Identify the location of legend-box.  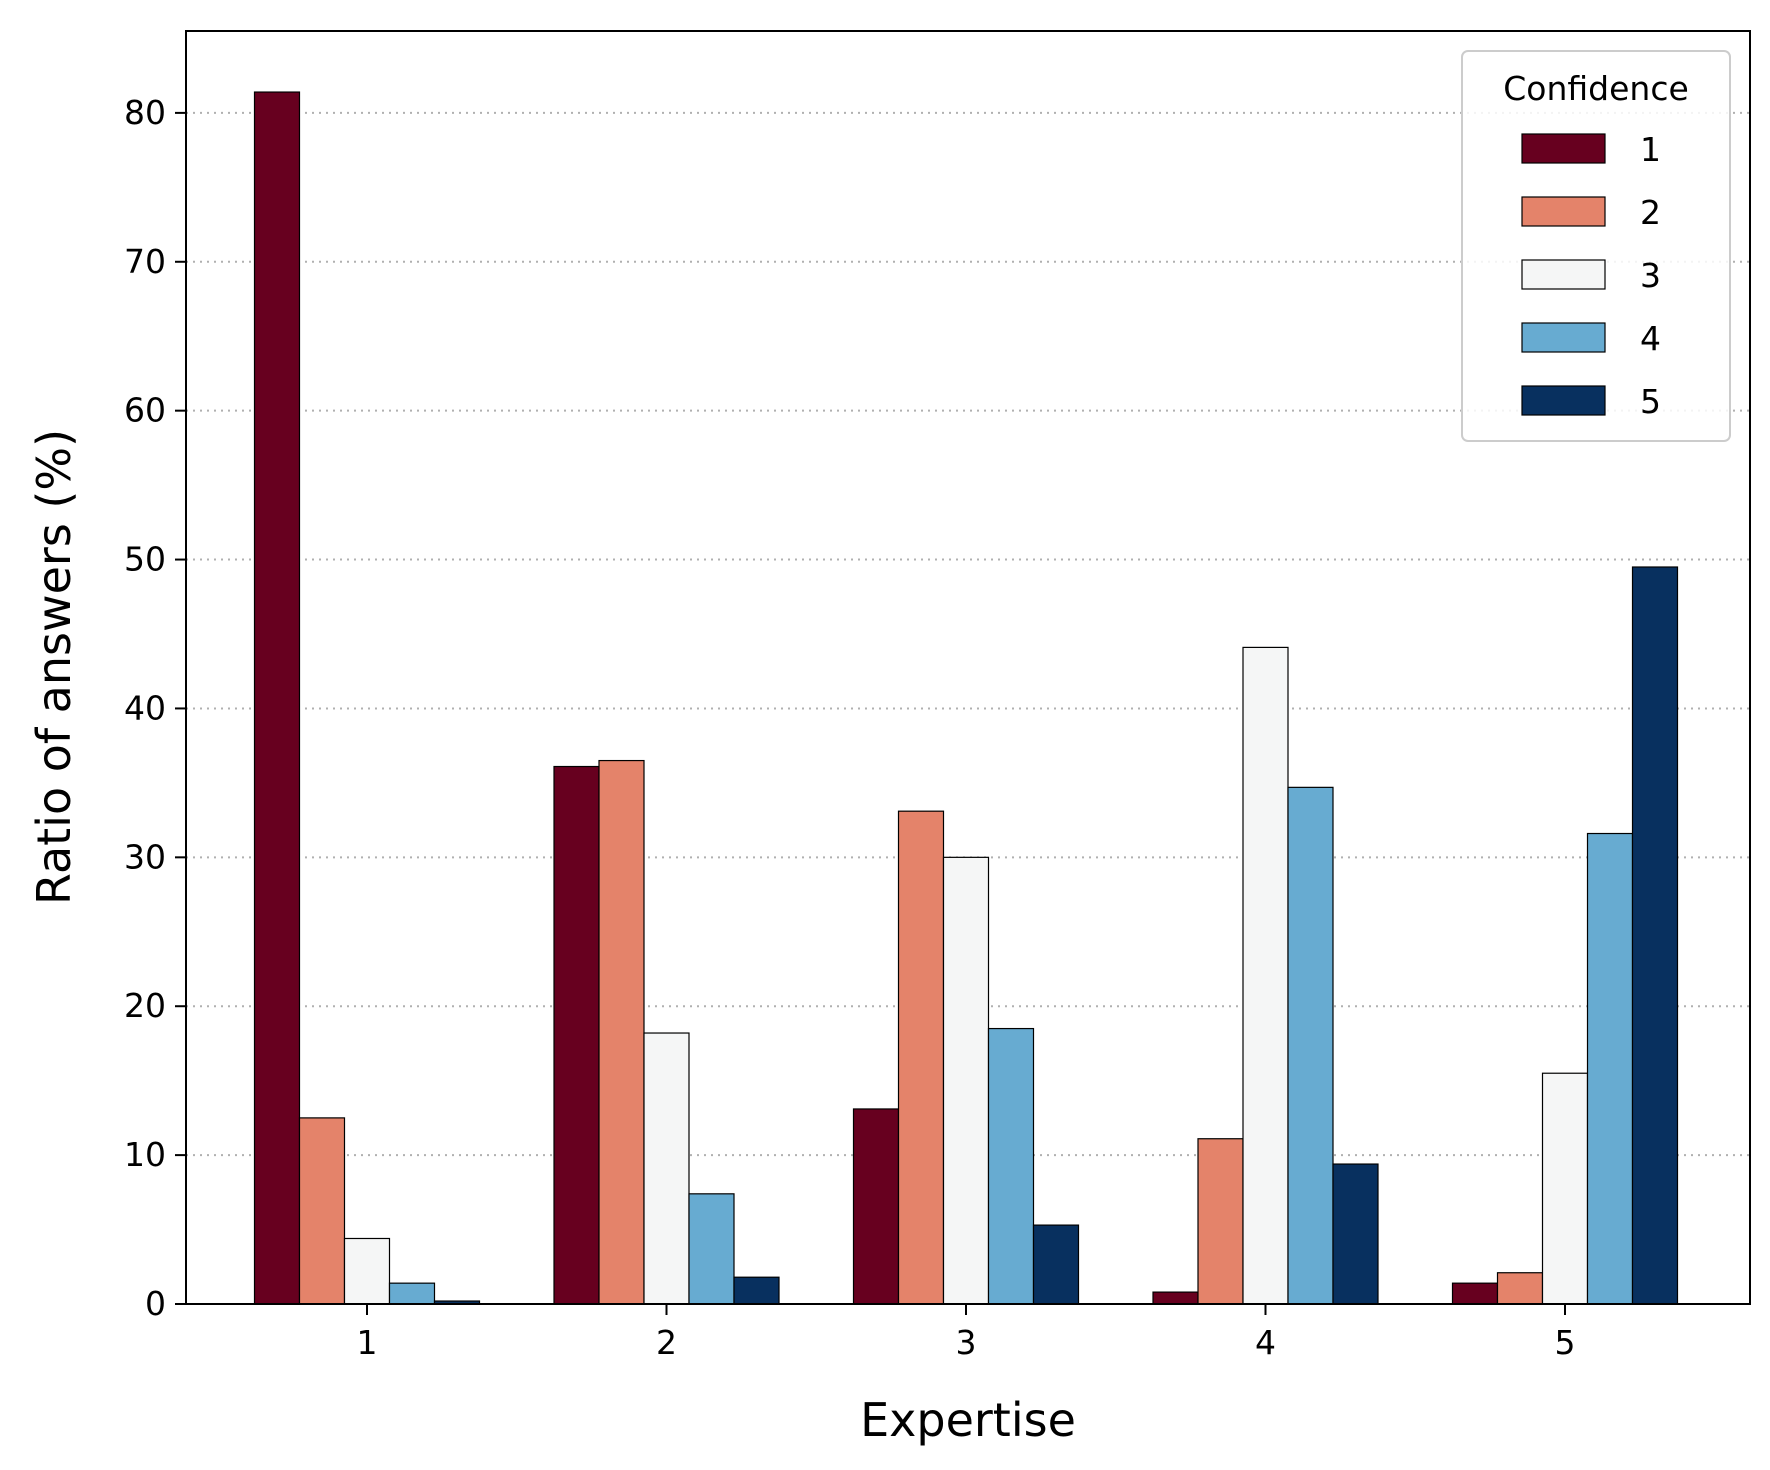
(1596, 246).